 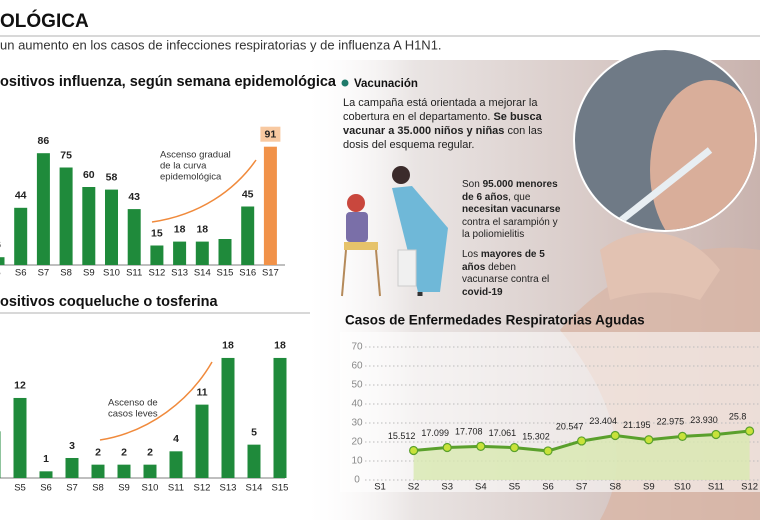 What do you see at coordinates (357, 480) in the screenshot?
I see `y-tick-label: 0` at bounding box center [357, 480].